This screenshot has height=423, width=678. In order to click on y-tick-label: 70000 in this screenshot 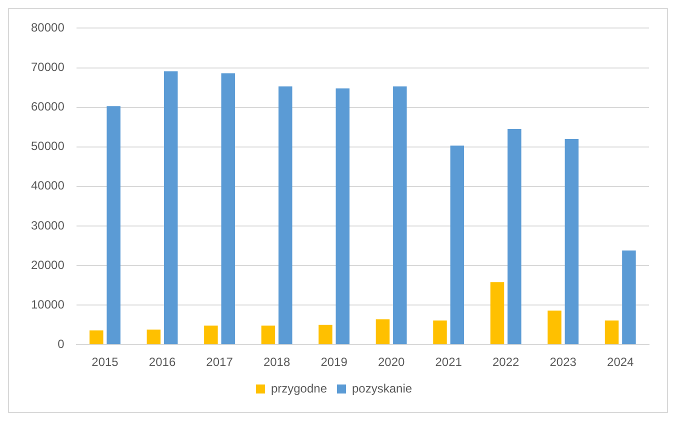, I will do `click(47, 67)`.